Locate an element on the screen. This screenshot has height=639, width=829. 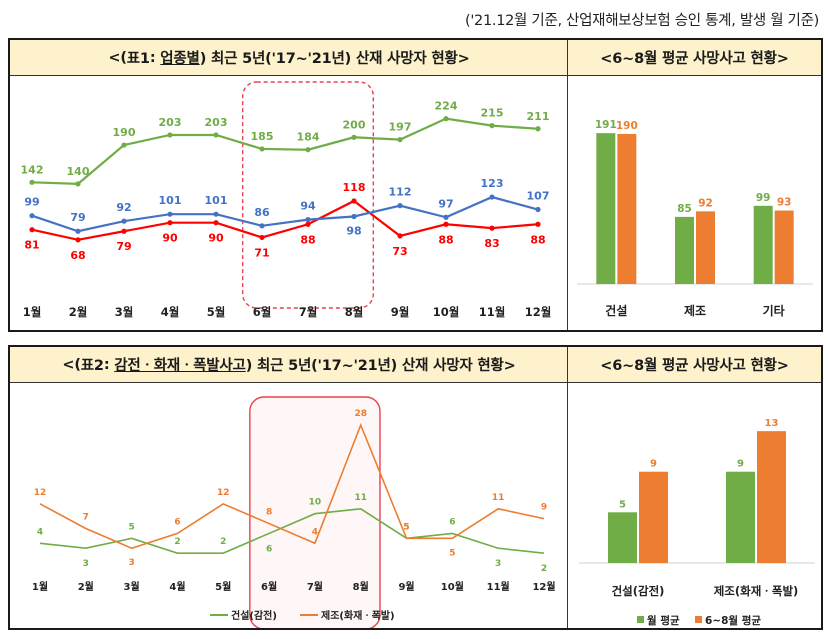
bar-value-label: 85 is located at coordinates (684, 209).